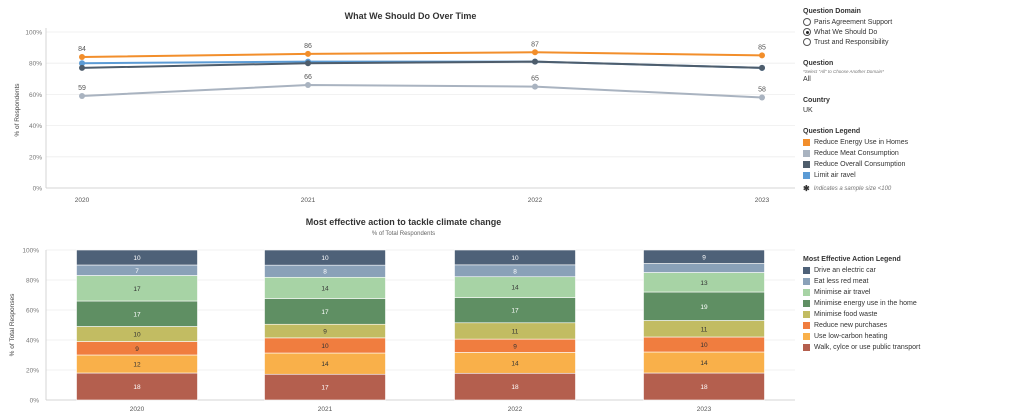 The height and width of the screenshot is (420, 1024). Describe the element at coordinates (33, 33) in the screenshot. I see `line-chart-ytick: 100%` at that location.